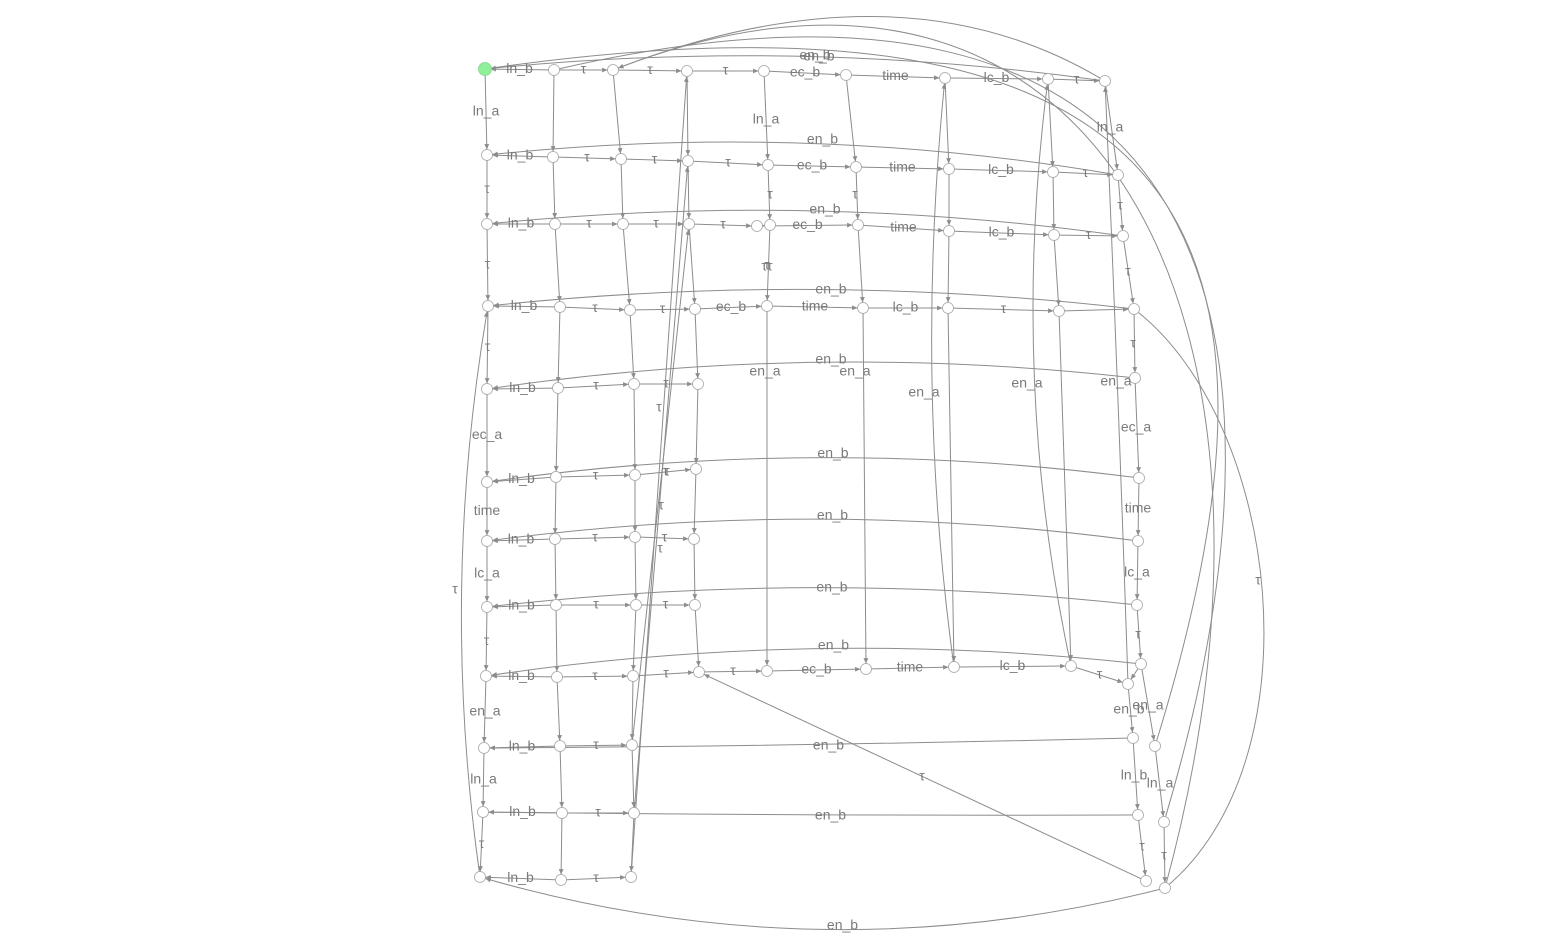  I want to click on misc-label-4: τ, so click(667, 471).